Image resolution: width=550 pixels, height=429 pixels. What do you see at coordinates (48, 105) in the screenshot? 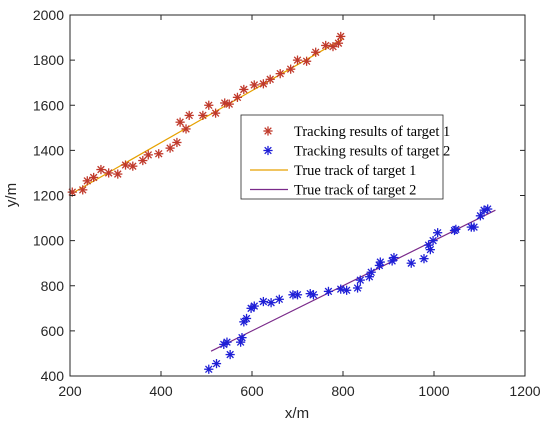
I see `y-tick-label: 1600` at bounding box center [48, 105].